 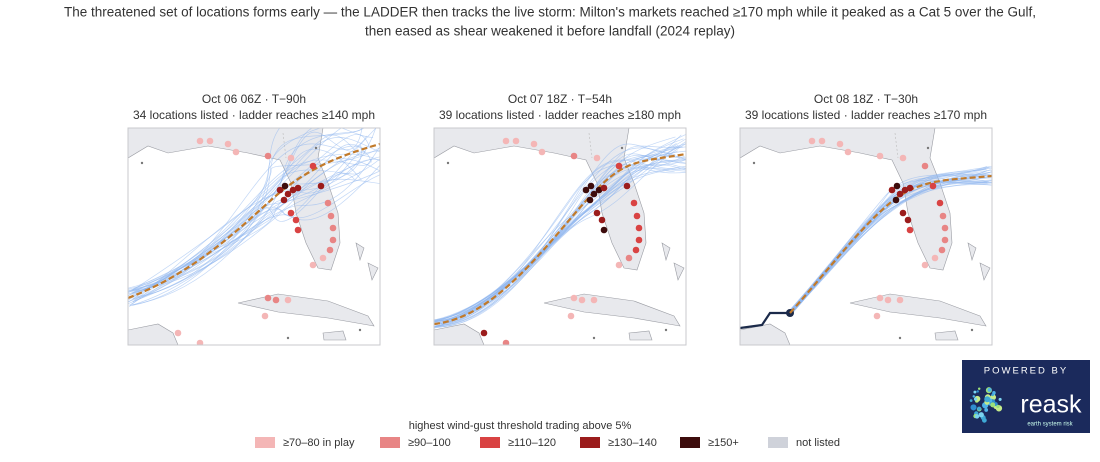 What do you see at coordinates (723, 443) in the screenshot?
I see `legend-label: ≥150+` at bounding box center [723, 443].